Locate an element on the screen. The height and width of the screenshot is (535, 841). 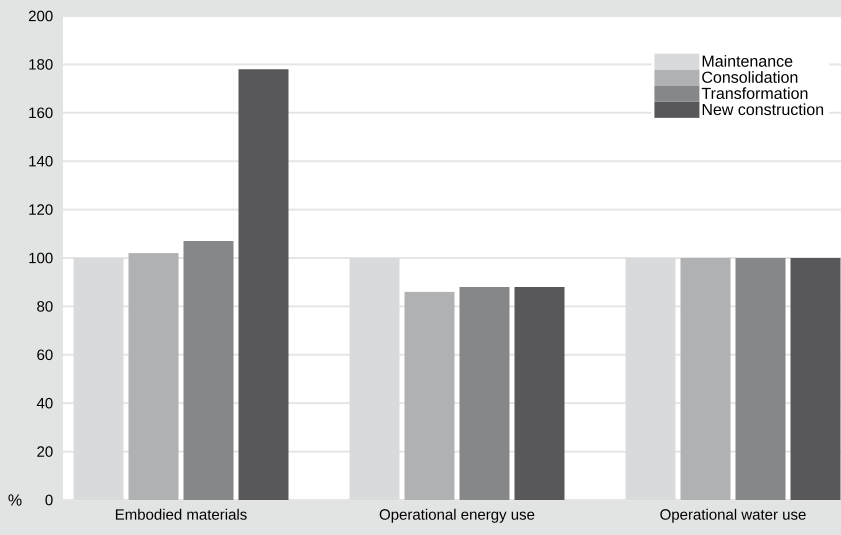
y-tick-label: 120 is located at coordinates (41, 209).